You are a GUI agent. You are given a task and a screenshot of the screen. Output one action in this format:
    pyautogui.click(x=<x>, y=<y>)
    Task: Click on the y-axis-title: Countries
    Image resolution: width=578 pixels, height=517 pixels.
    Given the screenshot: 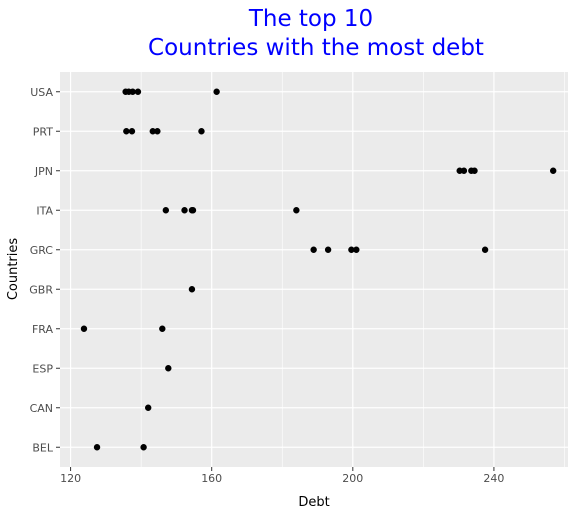 What is the action you would take?
    pyautogui.click(x=13, y=269)
    